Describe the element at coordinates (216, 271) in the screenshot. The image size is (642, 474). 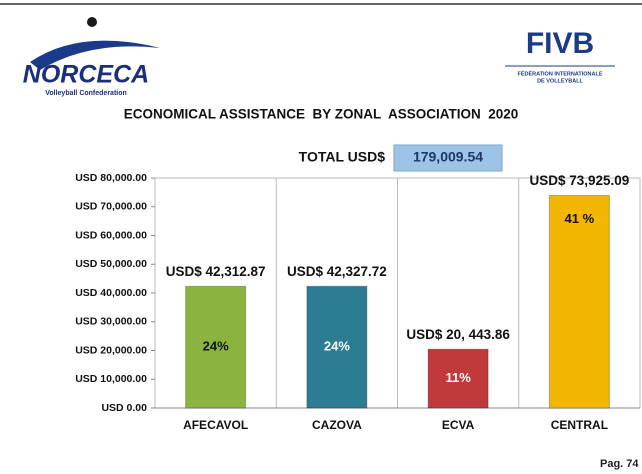
I see `value-label: USD$ 42,312.87` at that location.